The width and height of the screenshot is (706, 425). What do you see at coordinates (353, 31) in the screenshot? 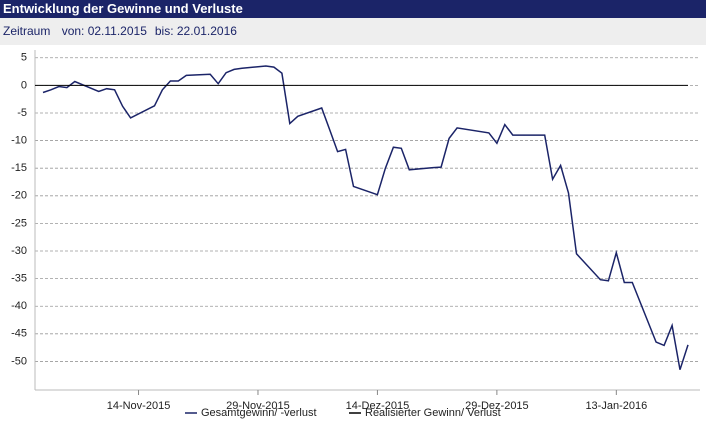
I see `period-bar: Zeitraum von: 02.11.2015 bis: 22.01.2016` at bounding box center [353, 31].